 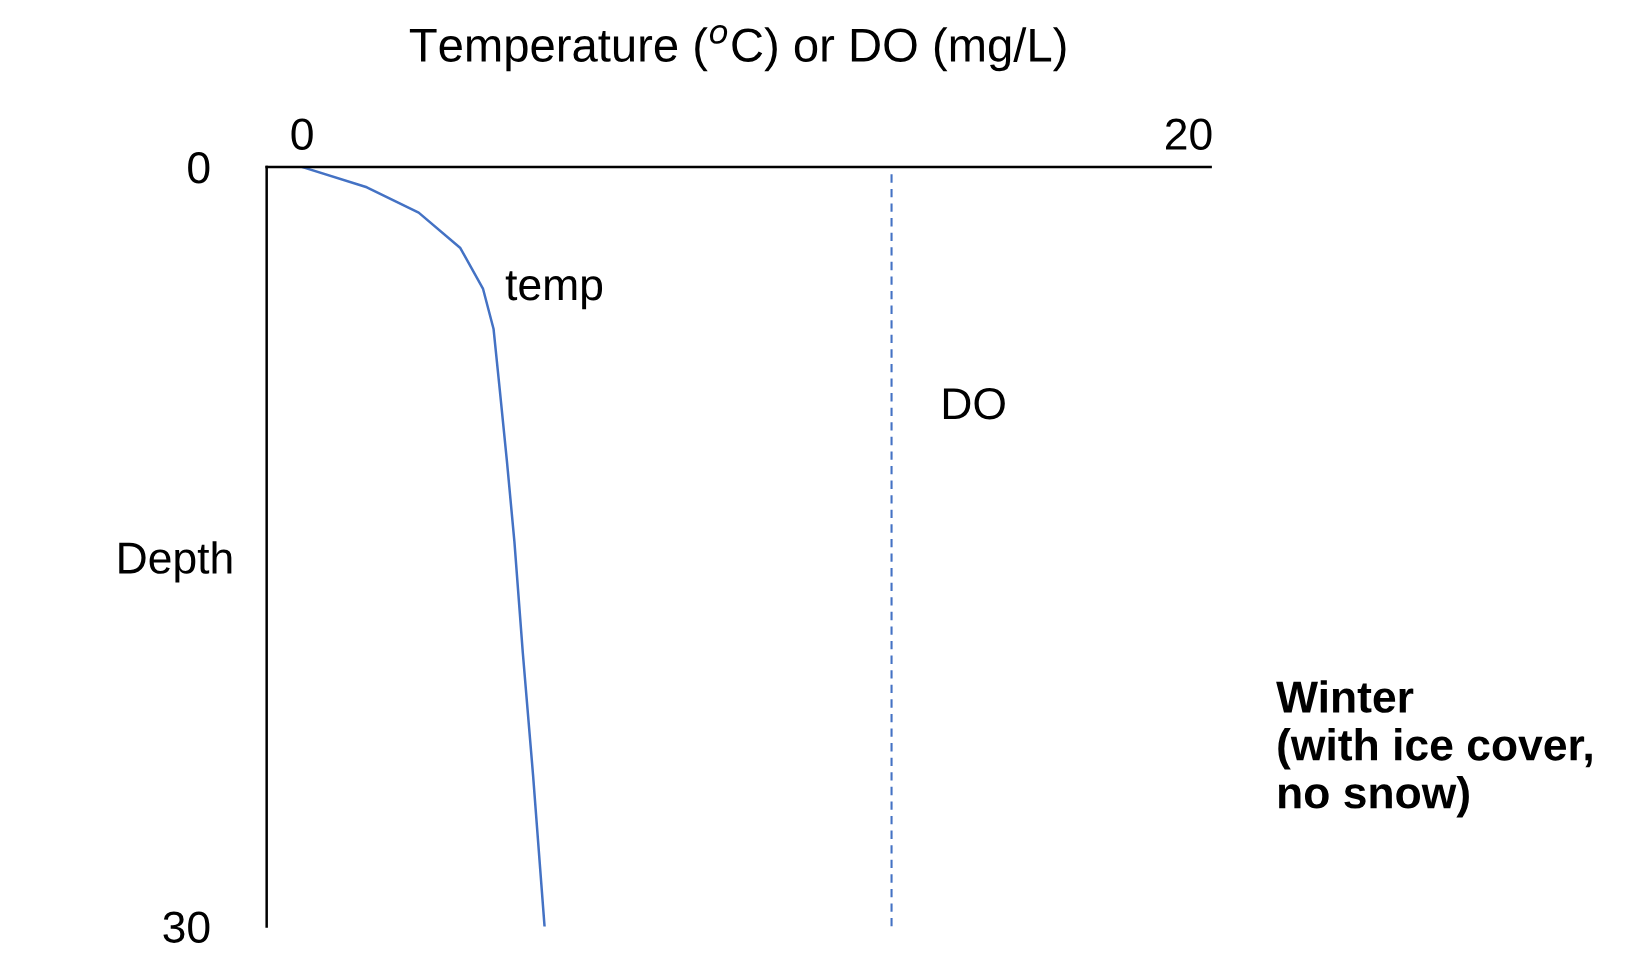 What do you see at coordinates (1189, 134) in the screenshot?
I see `x-tick-label: 20` at bounding box center [1189, 134].